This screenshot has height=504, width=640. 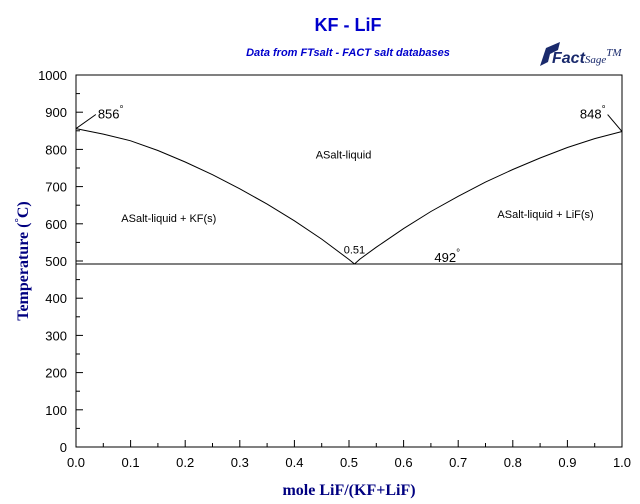 I want to click on y-tick-label: 100, so click(x=56, y=410).